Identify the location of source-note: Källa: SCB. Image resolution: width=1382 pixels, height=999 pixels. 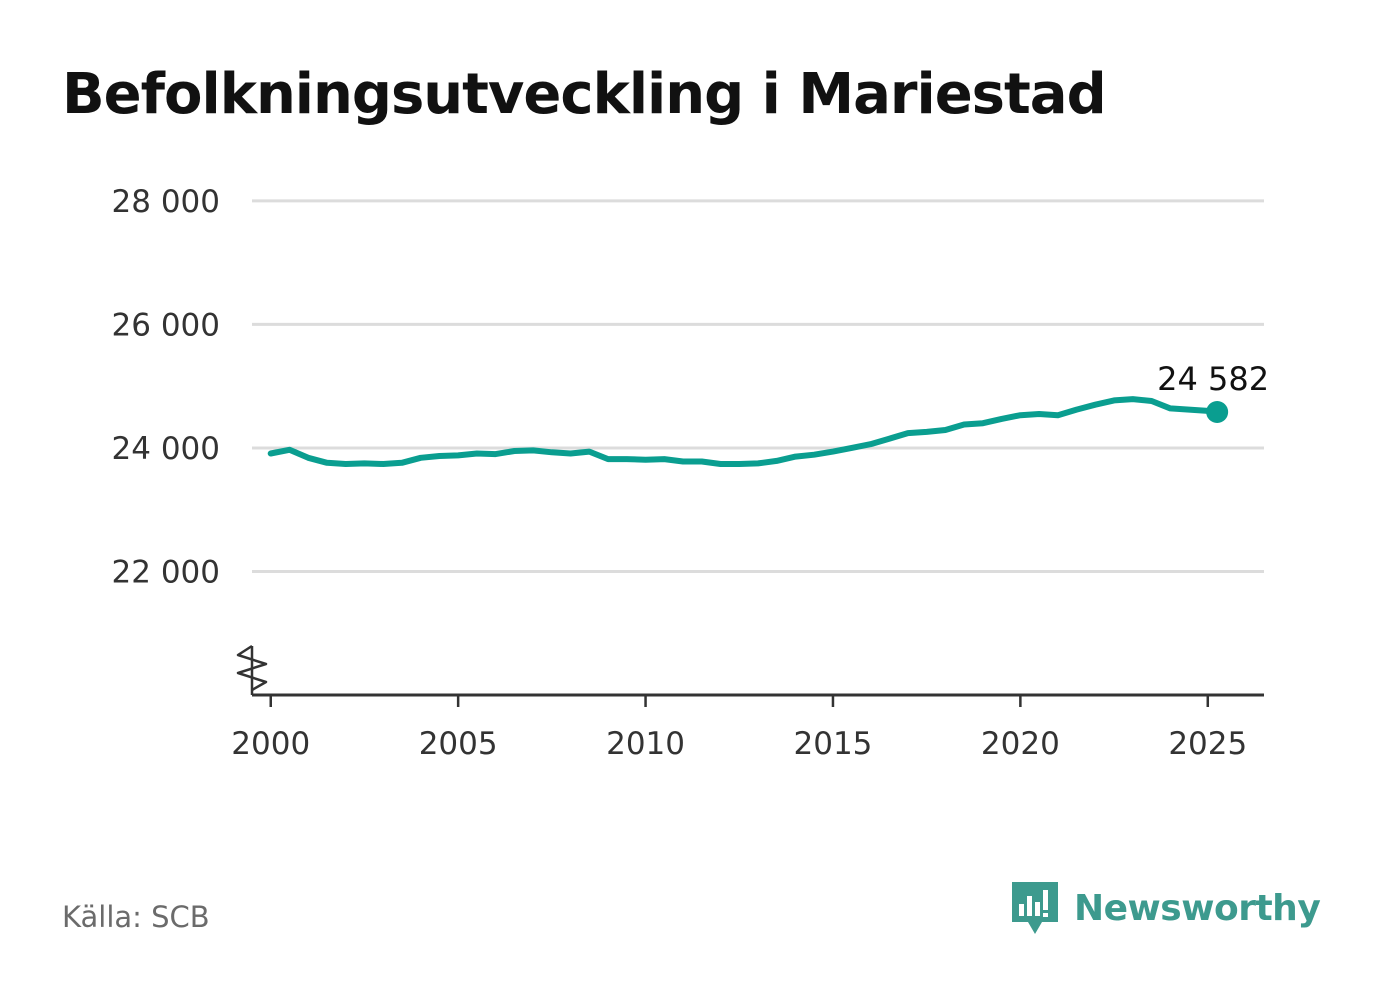
(136, 917).